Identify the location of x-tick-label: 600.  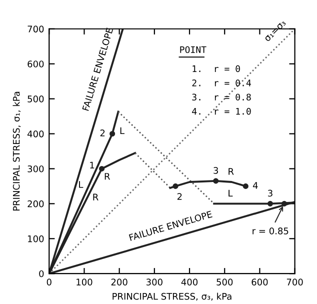
(260, 282).